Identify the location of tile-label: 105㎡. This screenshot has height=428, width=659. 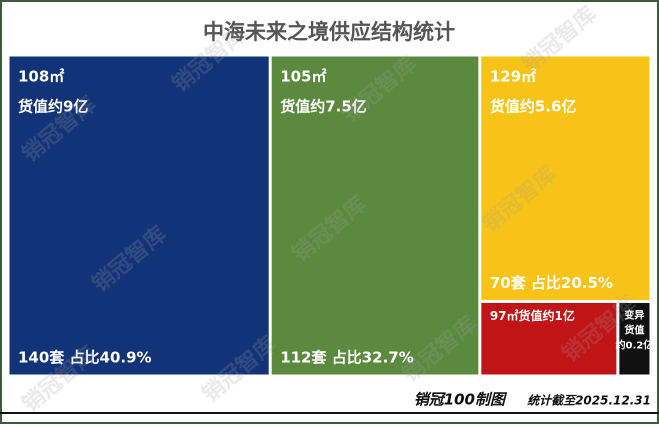
(303, 77).